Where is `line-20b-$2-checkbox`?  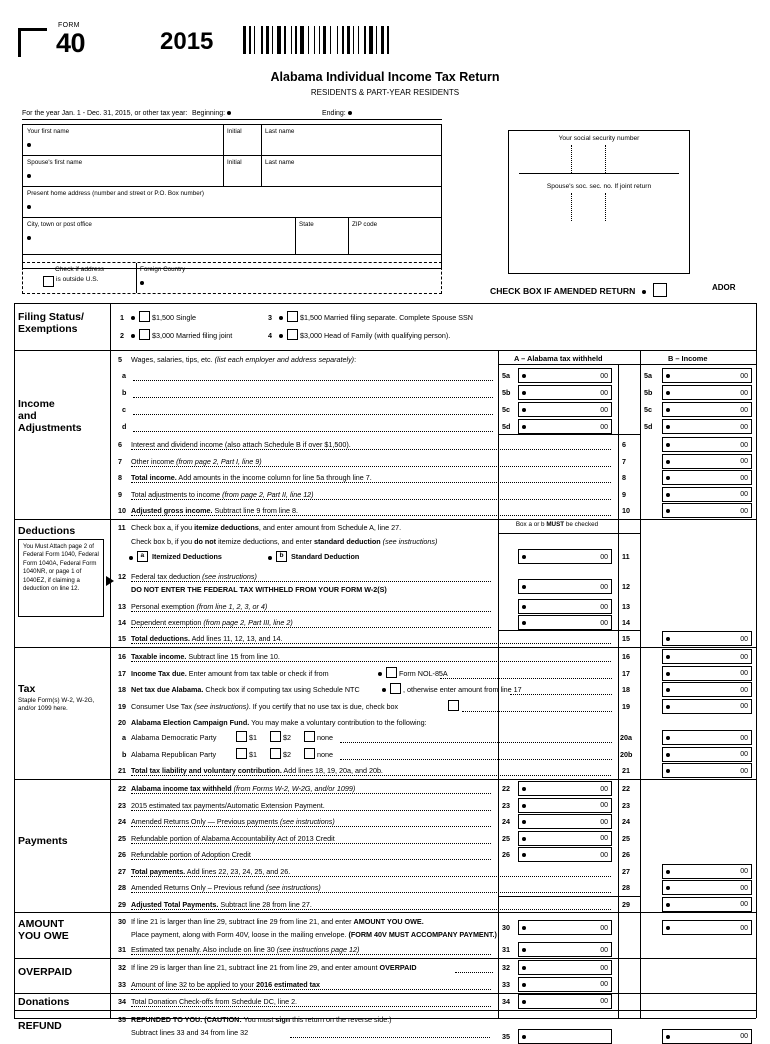
line-20b-$2-checkbox is located at coordinates (275, 753).